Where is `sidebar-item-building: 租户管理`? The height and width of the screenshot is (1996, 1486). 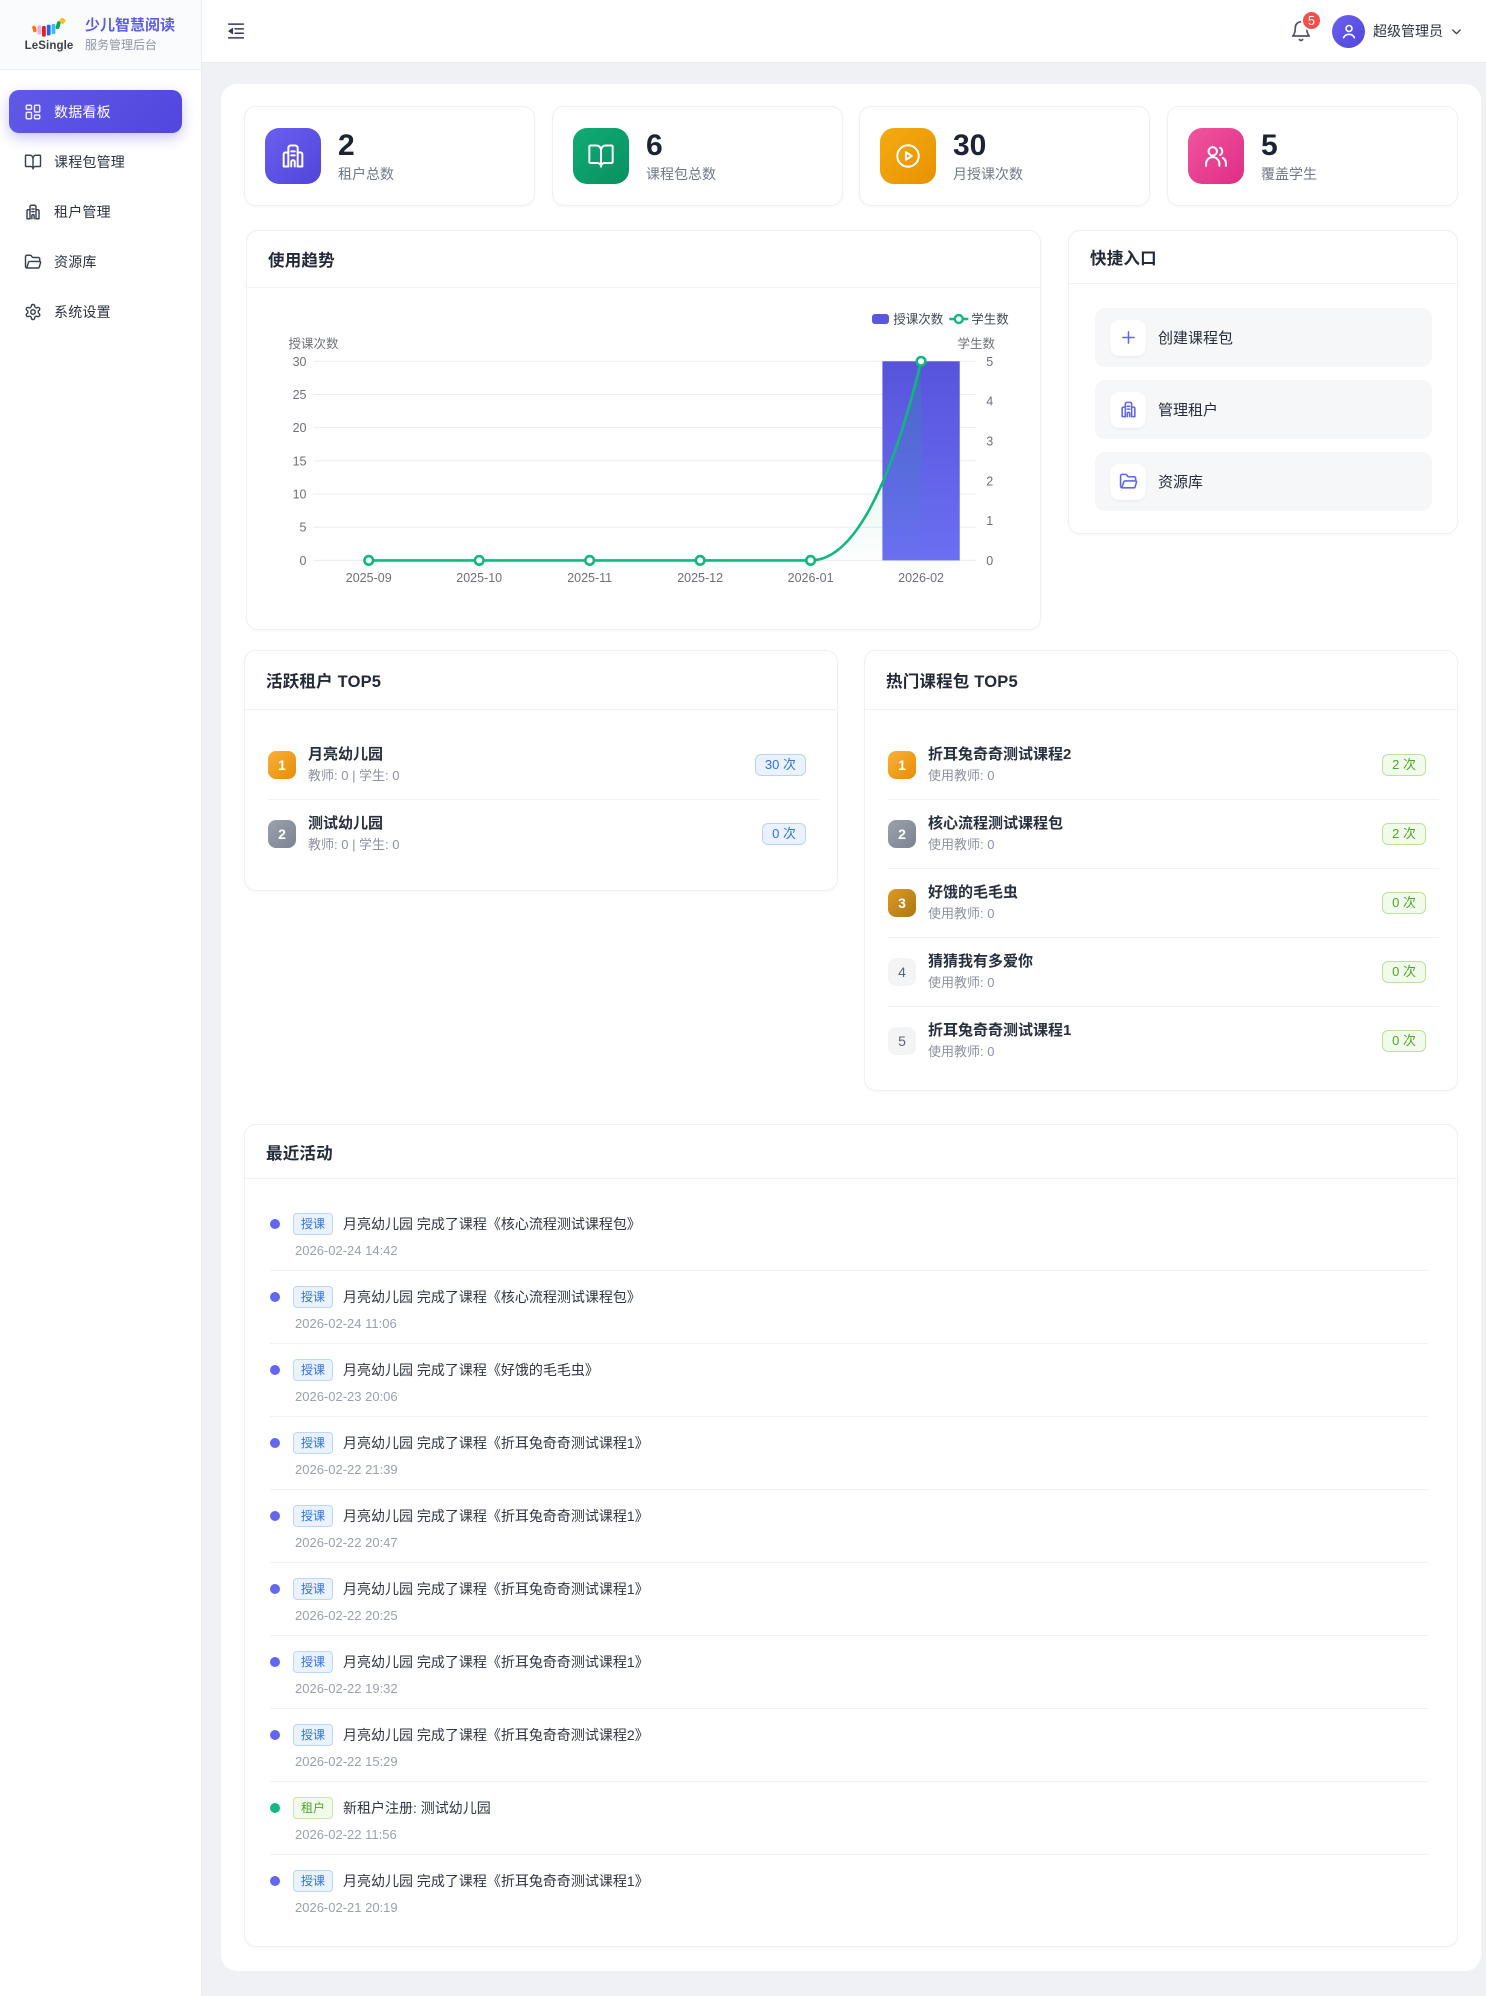 sidebar-item-building: 租户管理 is located at coordinates (95, 211).